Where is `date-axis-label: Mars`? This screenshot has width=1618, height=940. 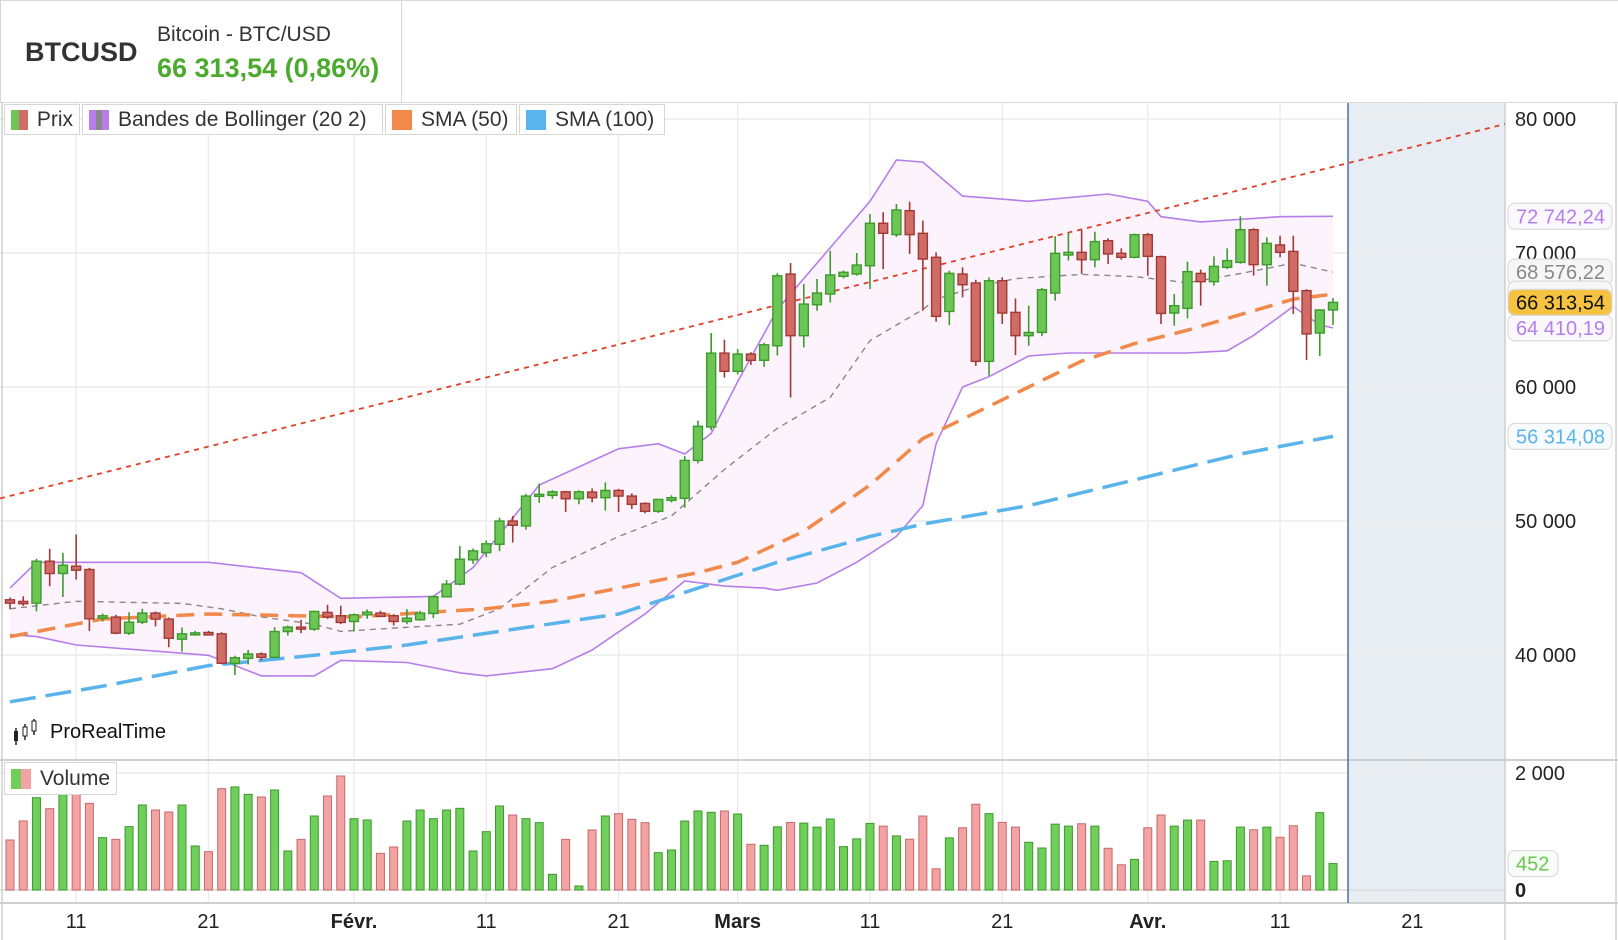
date-axis-label: Mars is located at coordinates (737, 922).